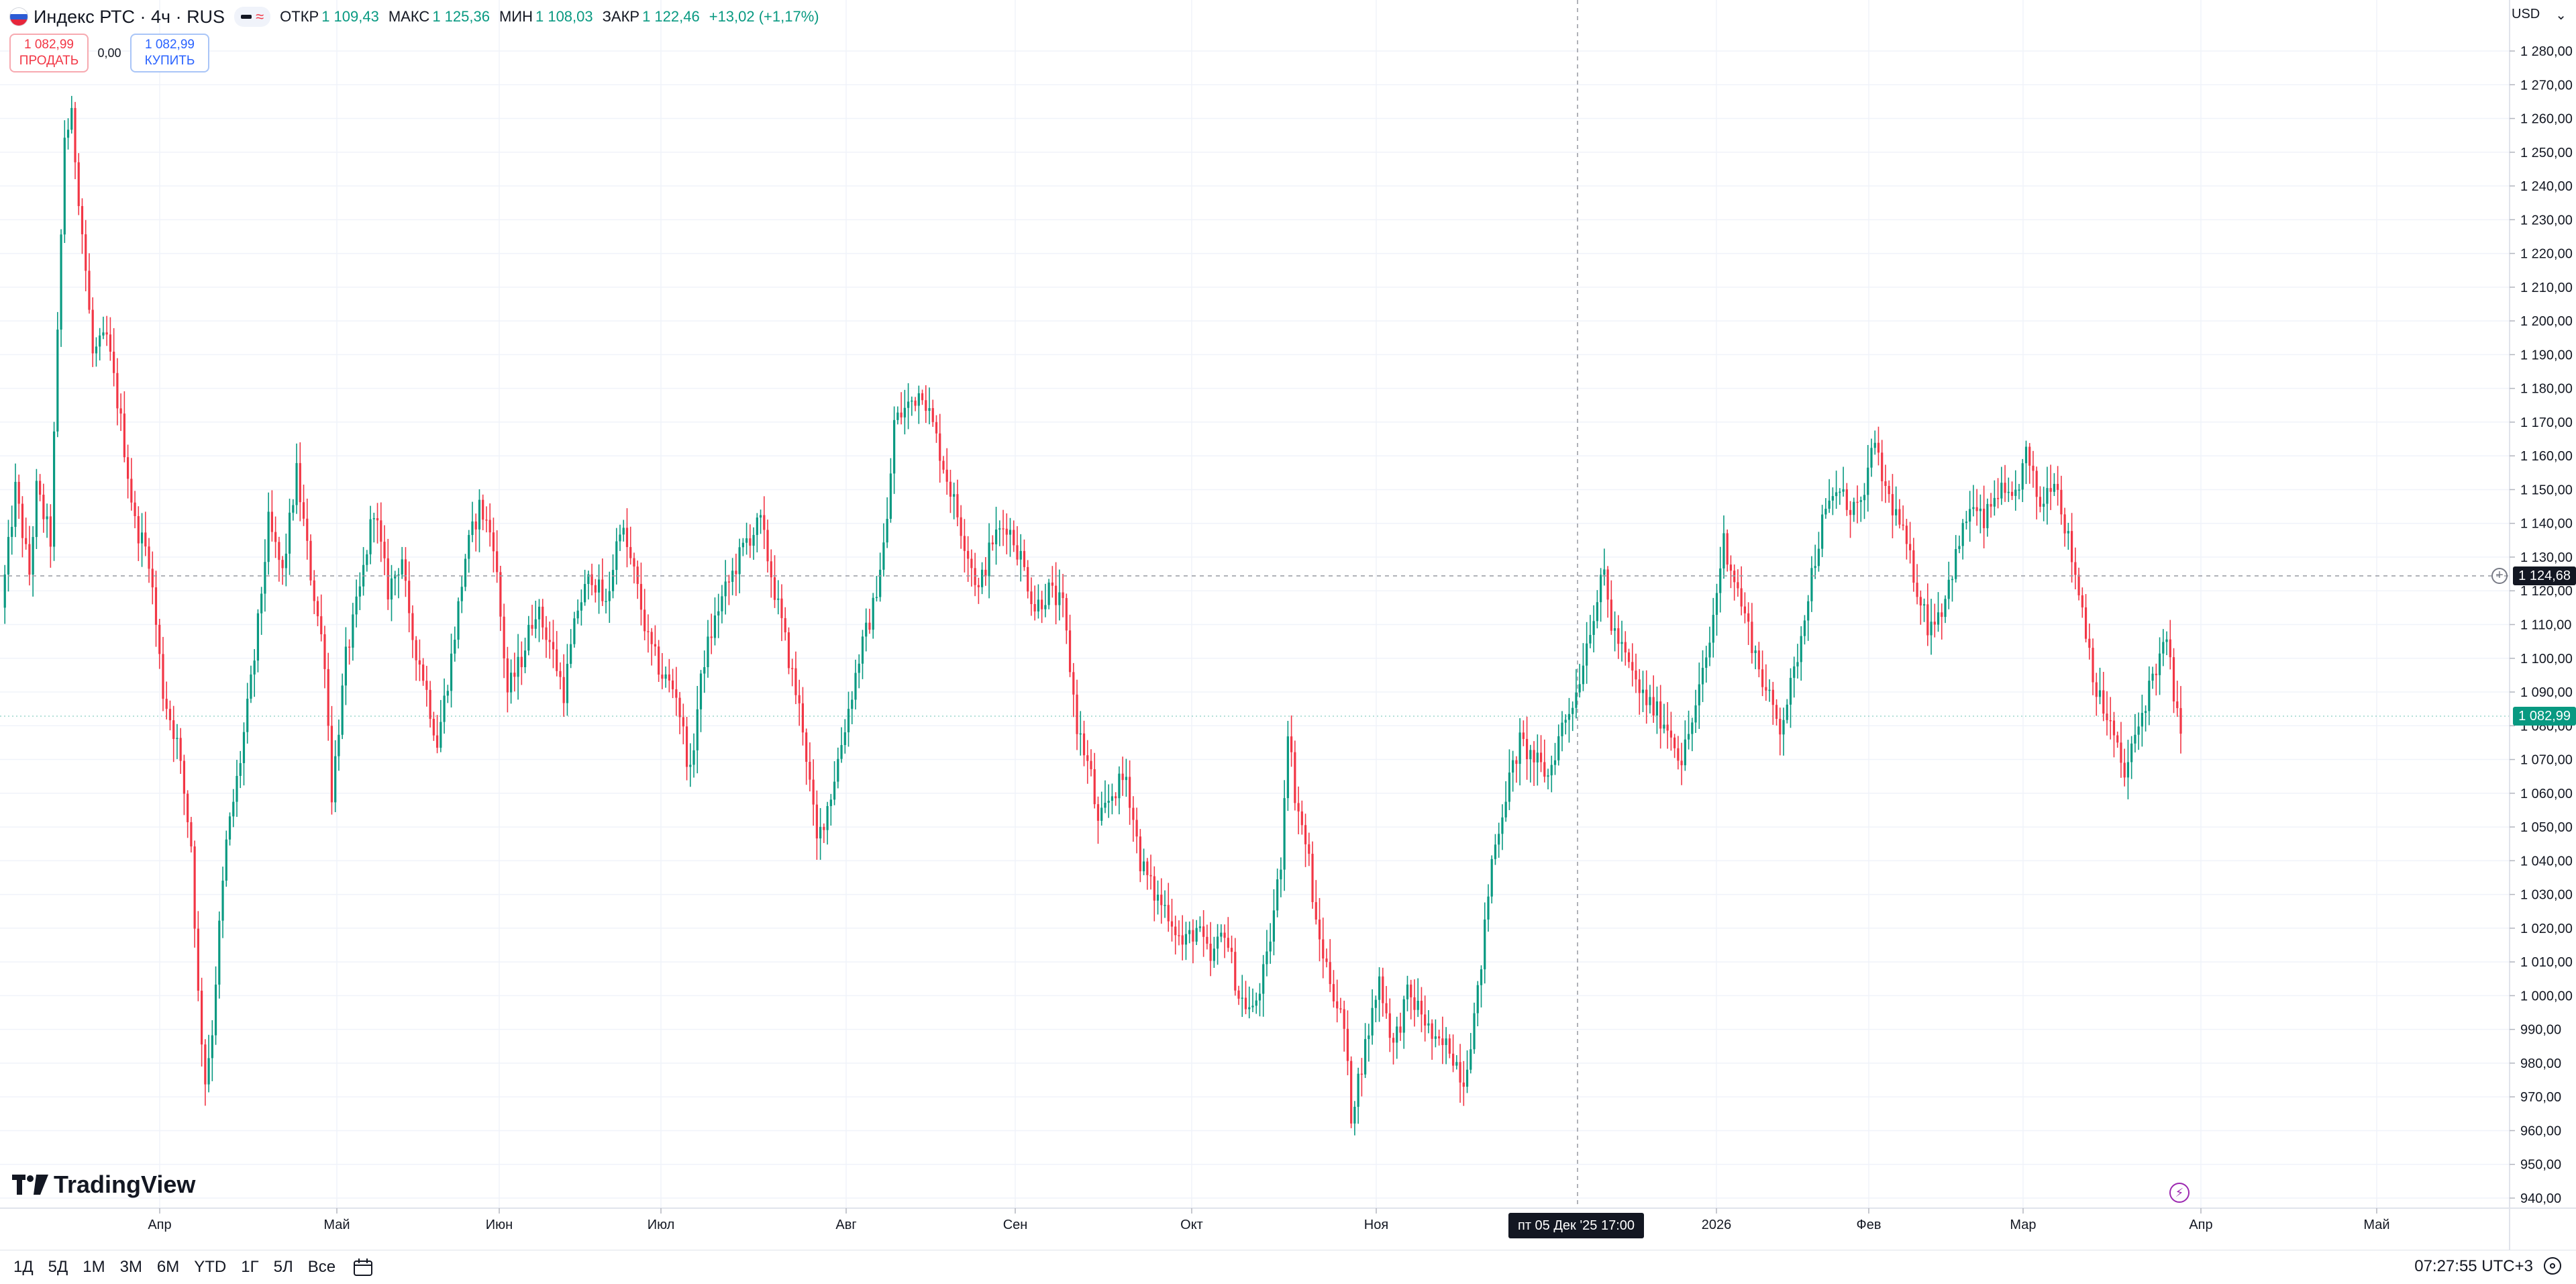  Describe the element at coordinates (2546, 929) in the screenshot. I see `price-tick-label: 1 020,00` at that location.